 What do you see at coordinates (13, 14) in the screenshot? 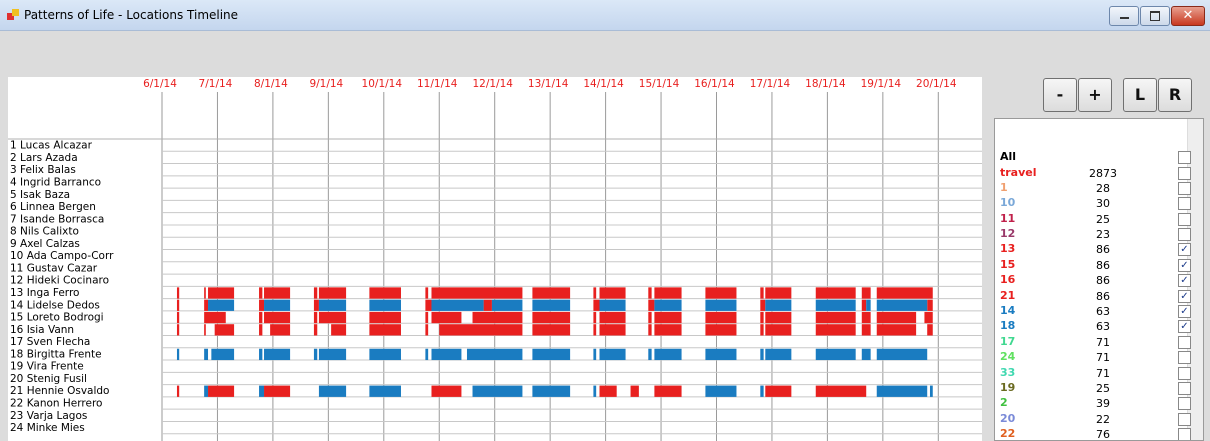
I see `app-icon` at bounding box center [13, 14].